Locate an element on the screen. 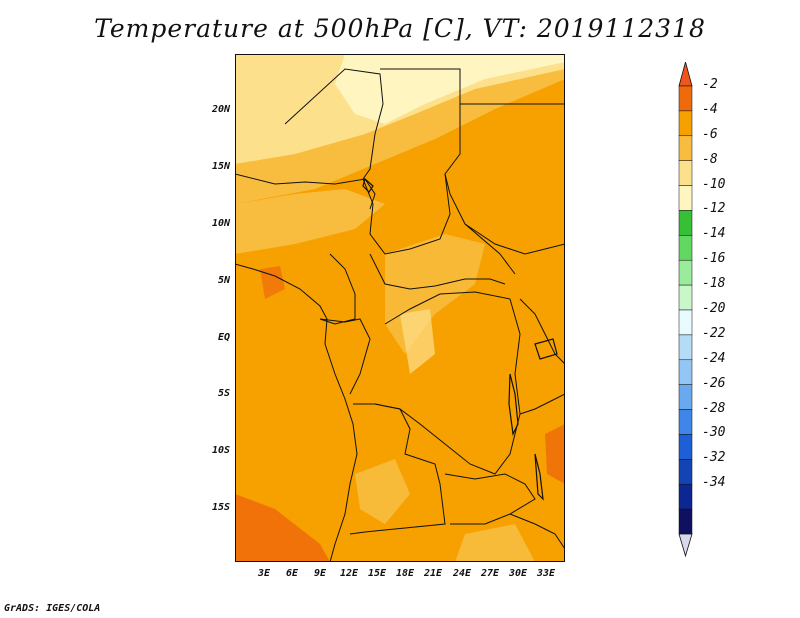 The image size is (800, 618). lon-label-21e: 21E is located at coordinates (433, 573).